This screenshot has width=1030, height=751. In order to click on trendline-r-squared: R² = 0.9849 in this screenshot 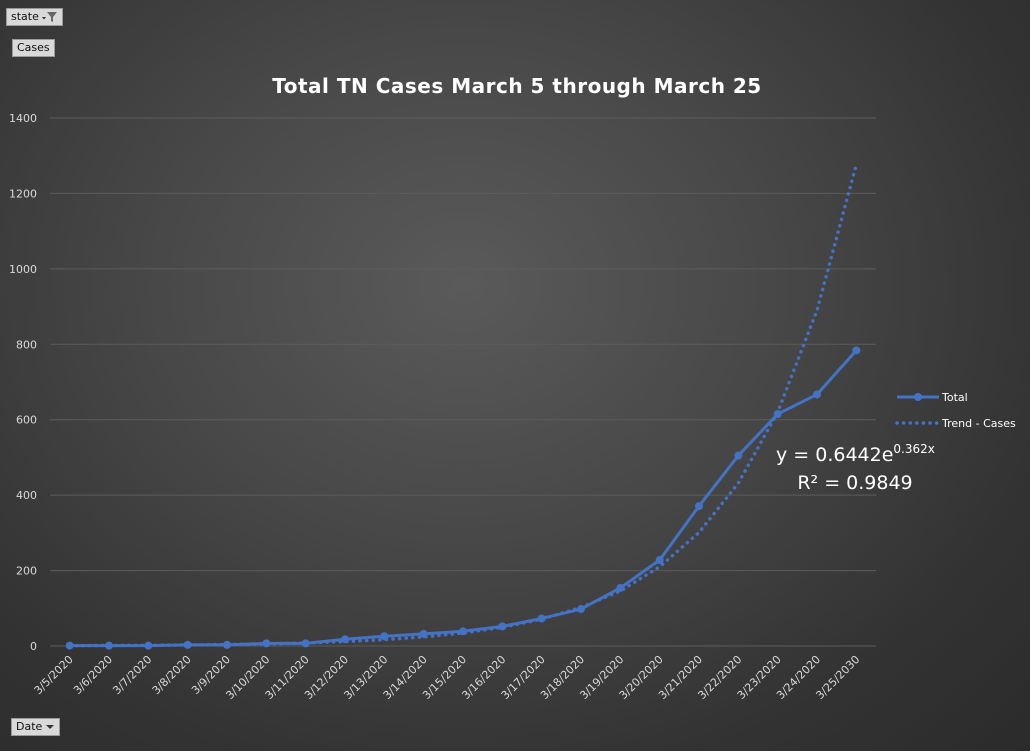, I will do `click(854, 483)`.